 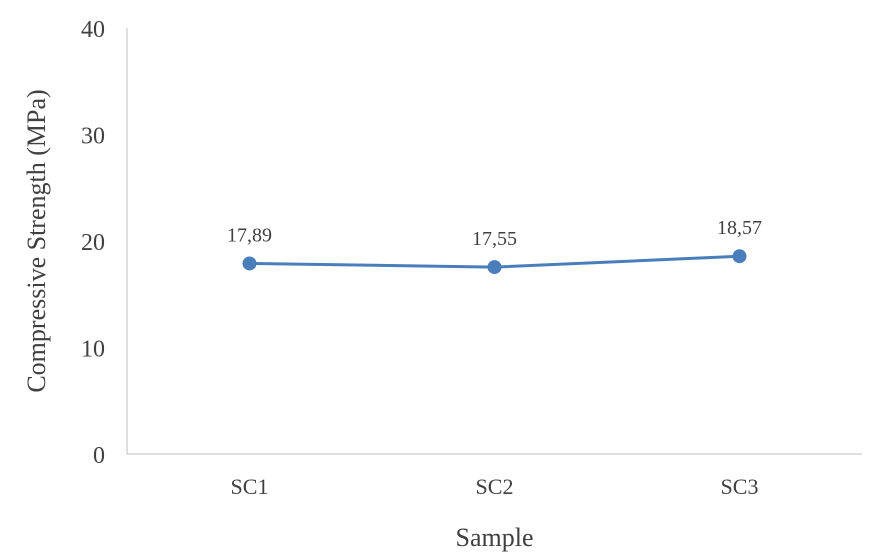 I want to click on data-label: 18,57, so click(x=739, y=228).